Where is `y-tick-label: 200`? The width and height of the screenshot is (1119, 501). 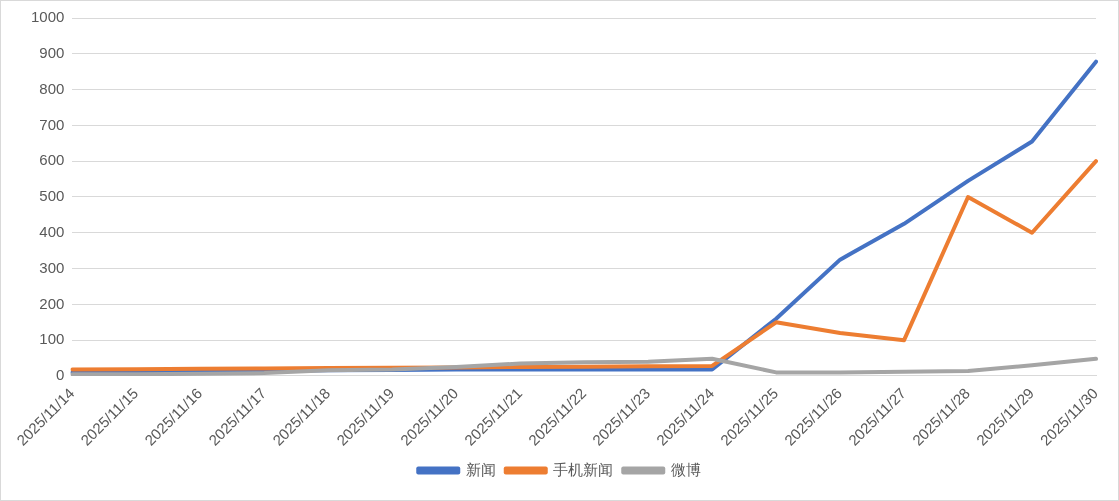 y-tick-label: 200 is located at coordinates (52, 303).